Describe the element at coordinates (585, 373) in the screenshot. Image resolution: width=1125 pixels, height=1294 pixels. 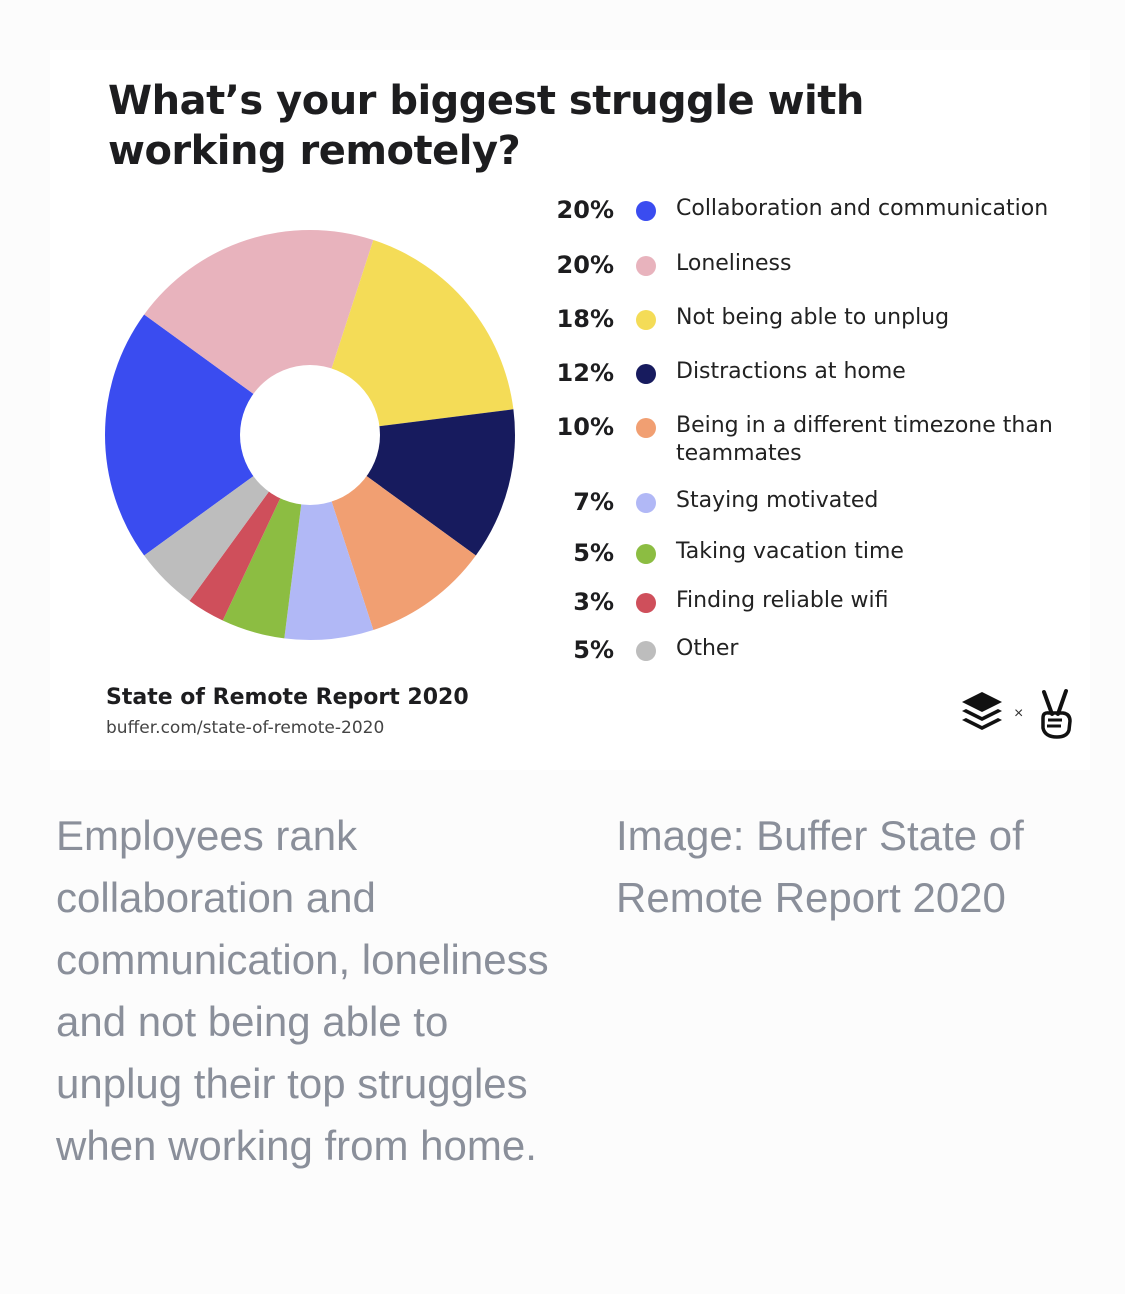
I see `legend-percent: 12%` at that location.